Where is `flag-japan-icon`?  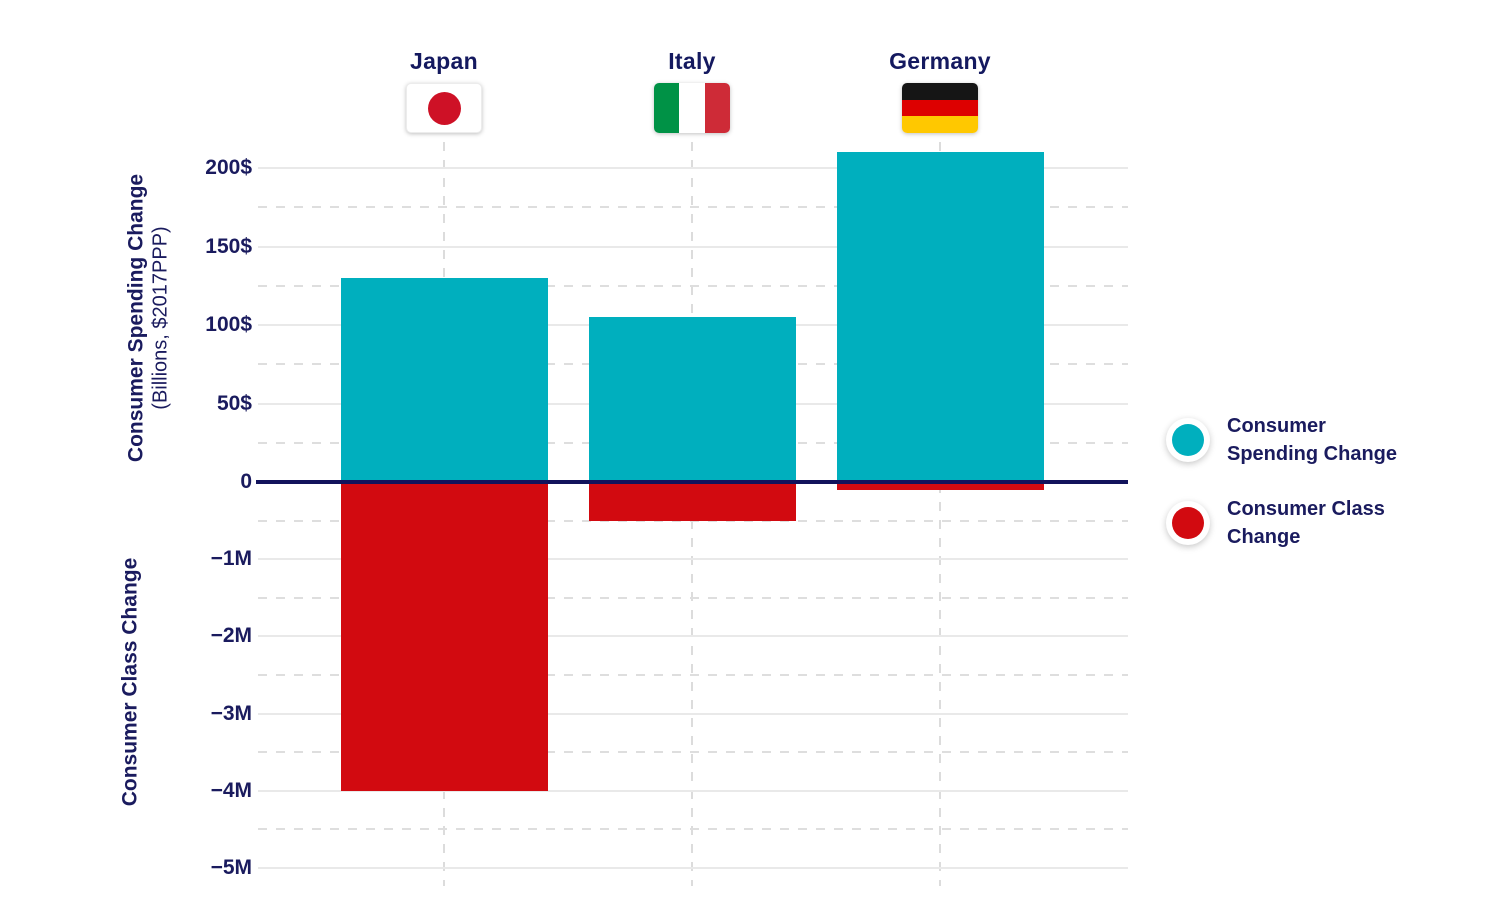
flag-japan-icon is located at coordinates (444, 108).